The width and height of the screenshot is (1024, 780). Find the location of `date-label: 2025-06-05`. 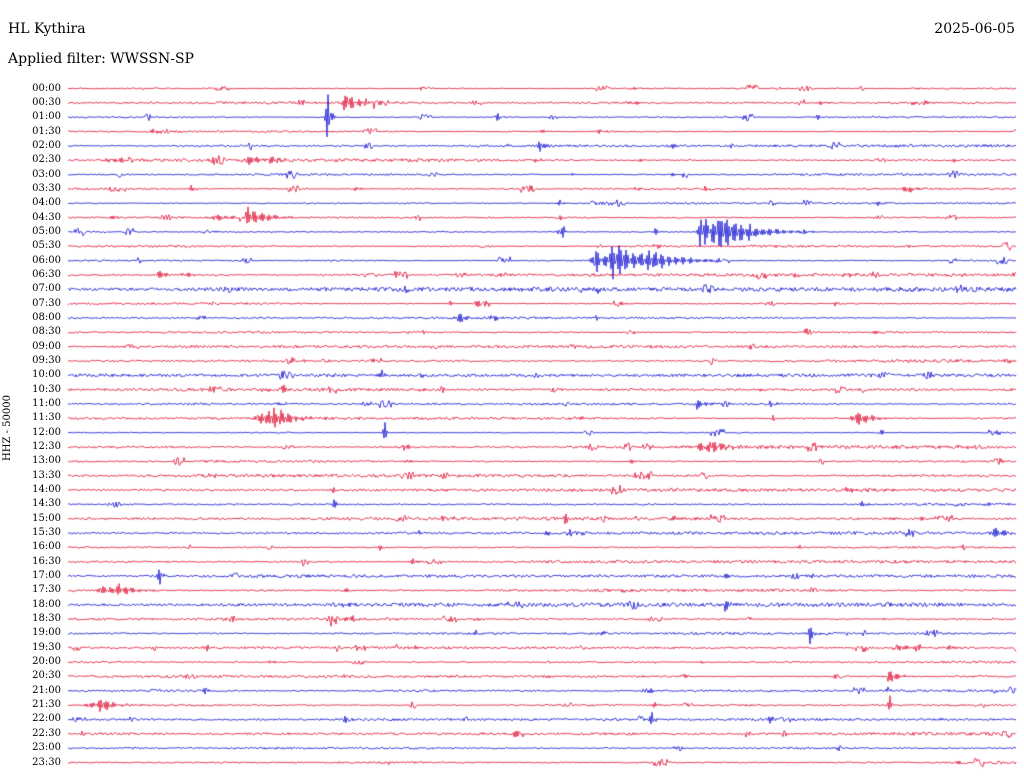

date-label: 2025-06-05 is located at coordinates (974, 29).